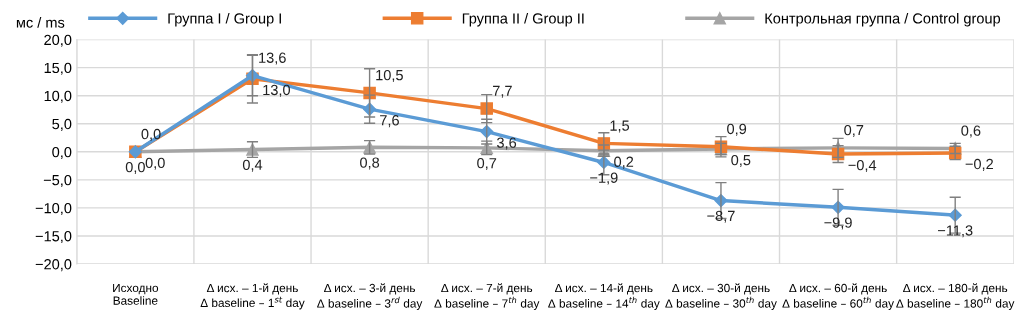 This screenshot has width=1024, height=330. I want to click on data-label: 0,9, so click(737, 129).